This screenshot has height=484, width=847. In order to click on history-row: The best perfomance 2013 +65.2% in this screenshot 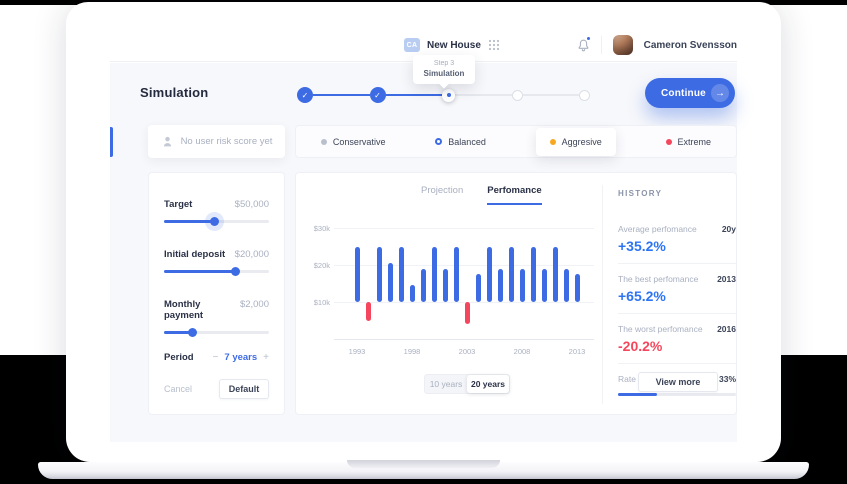, I will do `click(677, 294)`.